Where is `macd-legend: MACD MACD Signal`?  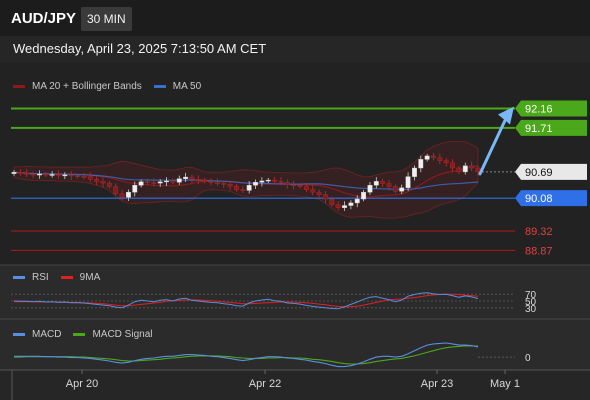 macd-legend: MACD MACD Signal is located at coordinates (82, 334).